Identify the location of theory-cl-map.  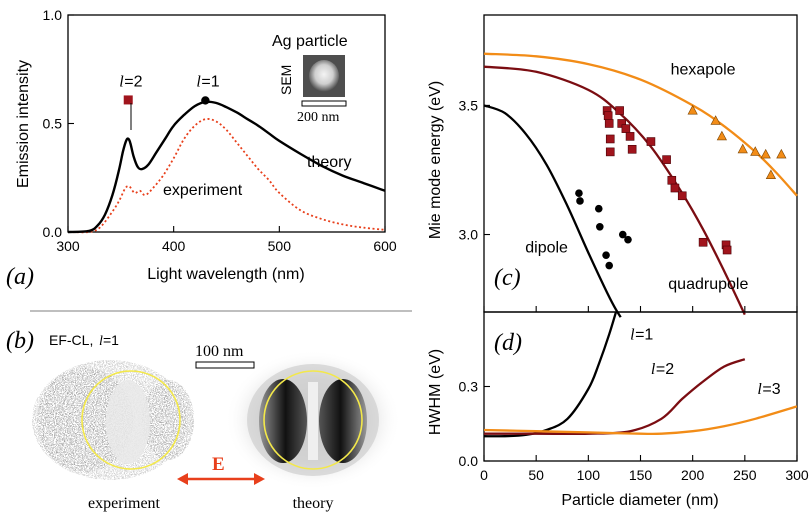
(313, 420).